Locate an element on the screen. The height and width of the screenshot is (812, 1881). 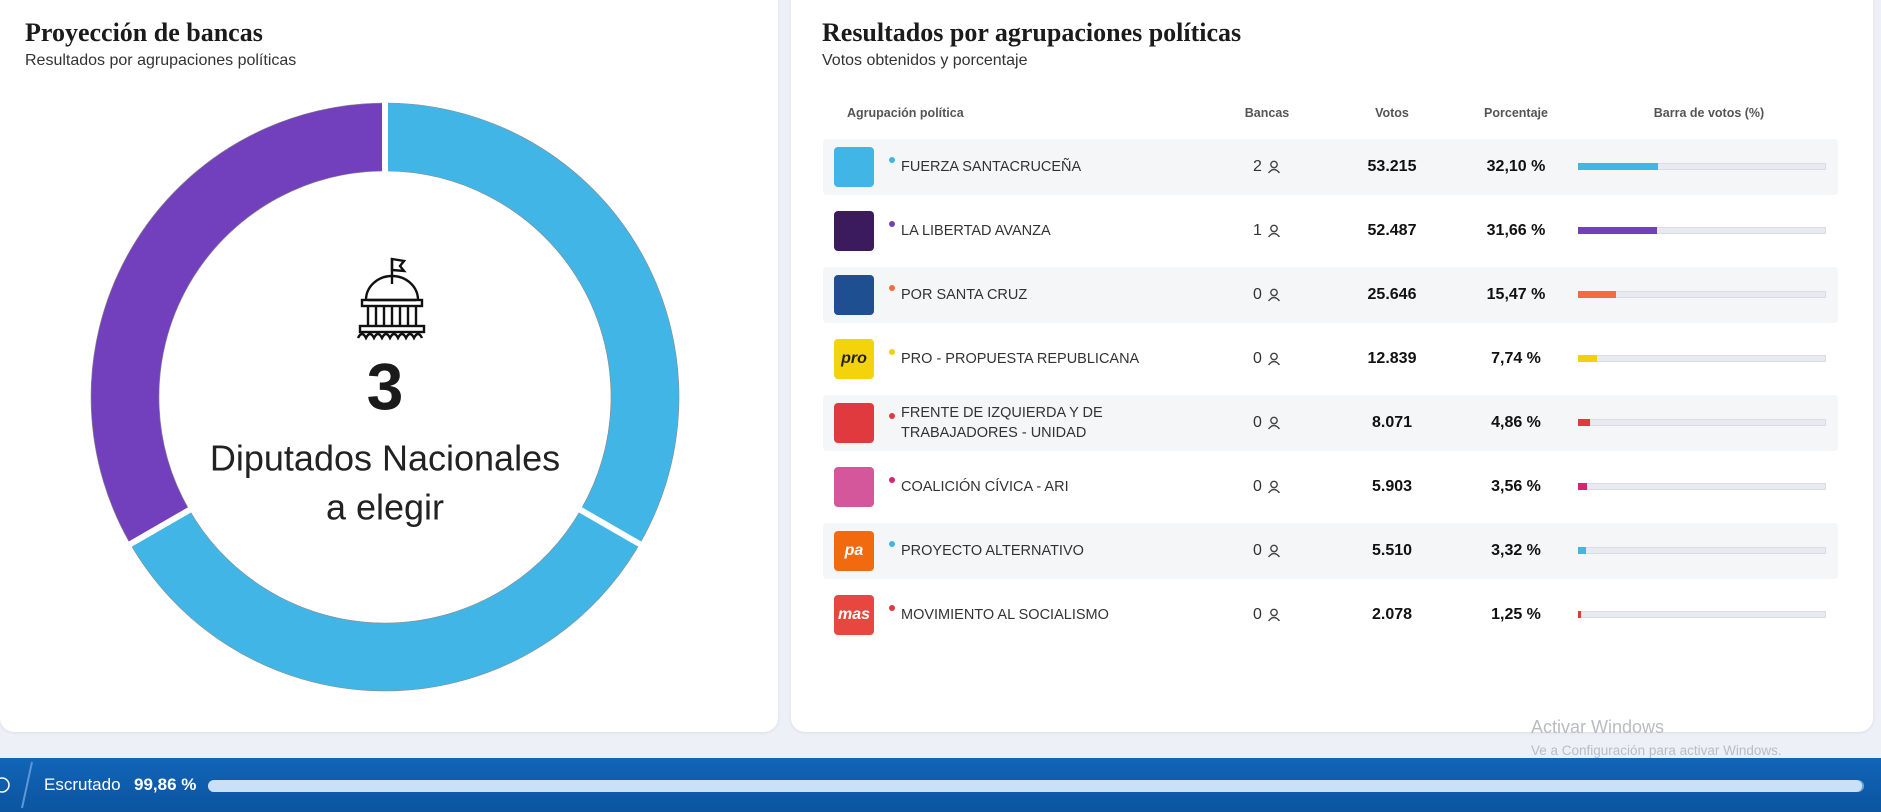
percentage: 4,86 % is located at coordinates (1516, 422).